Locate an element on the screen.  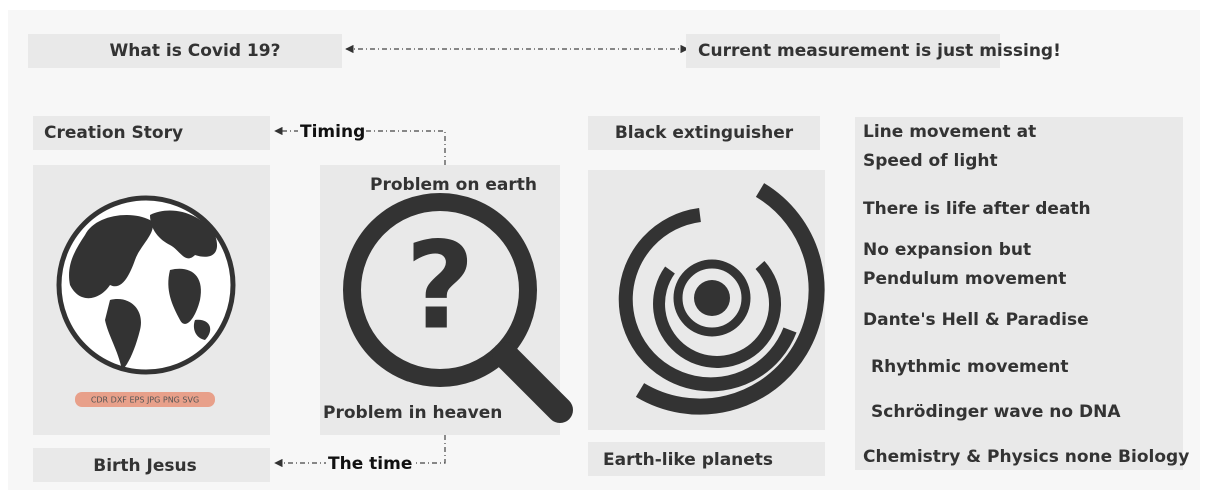
label: Current measurement is just missing! is located at coordinates (879, 51).